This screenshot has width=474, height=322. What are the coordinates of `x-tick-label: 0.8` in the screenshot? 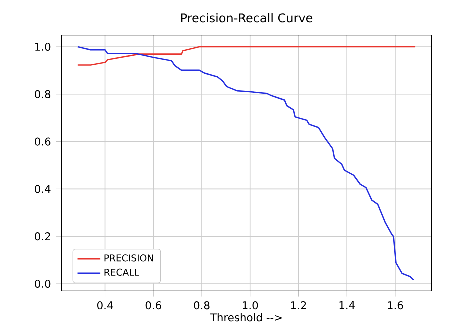 It's located at (202, 306).